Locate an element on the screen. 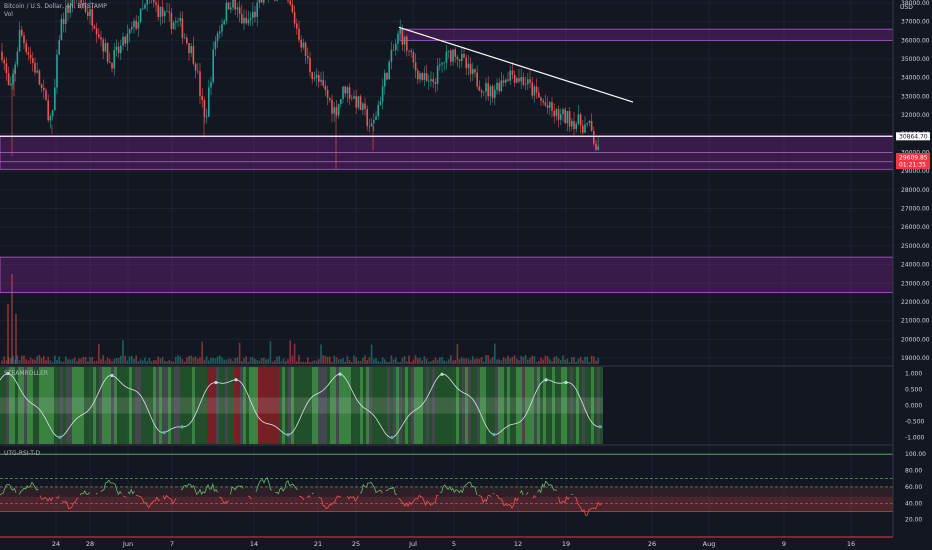  steamroller-legend: STEAMROLLER is located at coordinates (26, 373).